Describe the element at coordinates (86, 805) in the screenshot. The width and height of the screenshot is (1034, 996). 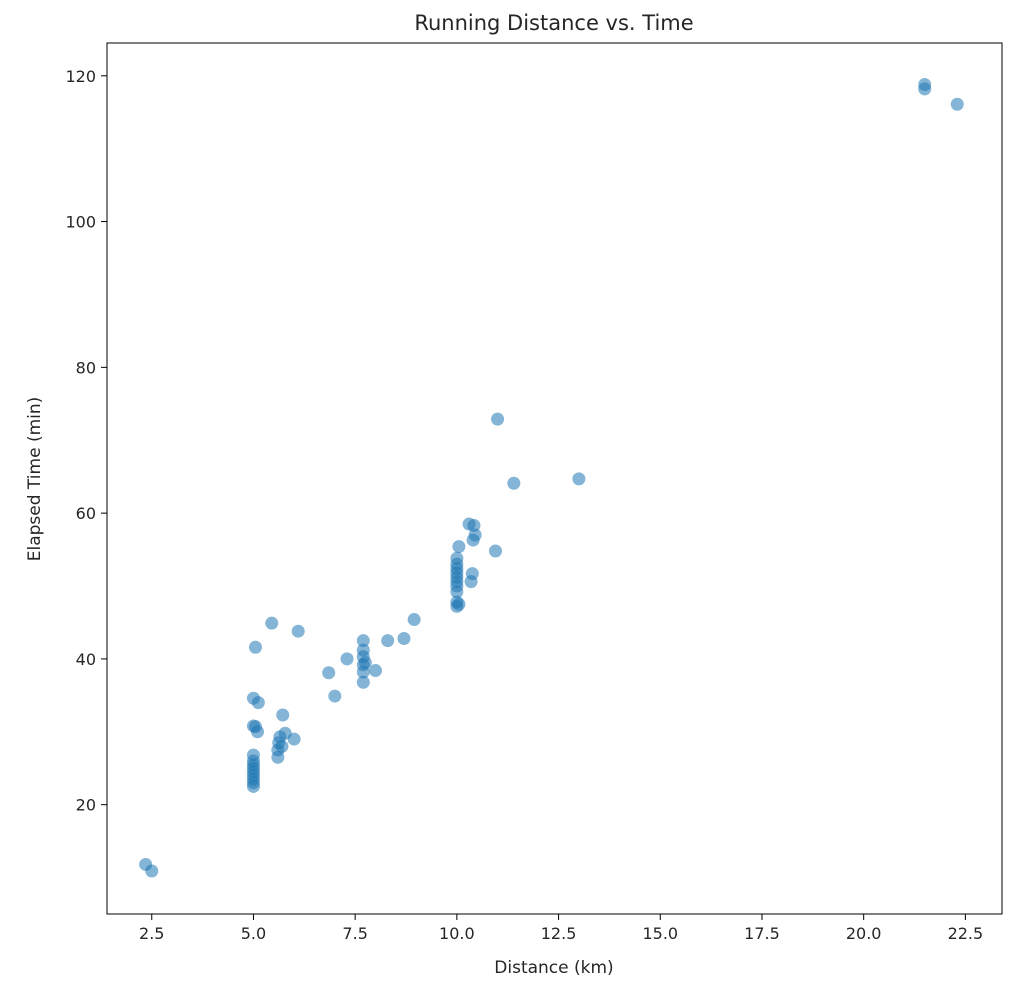
I see `y-tick-label: 20` at that location.